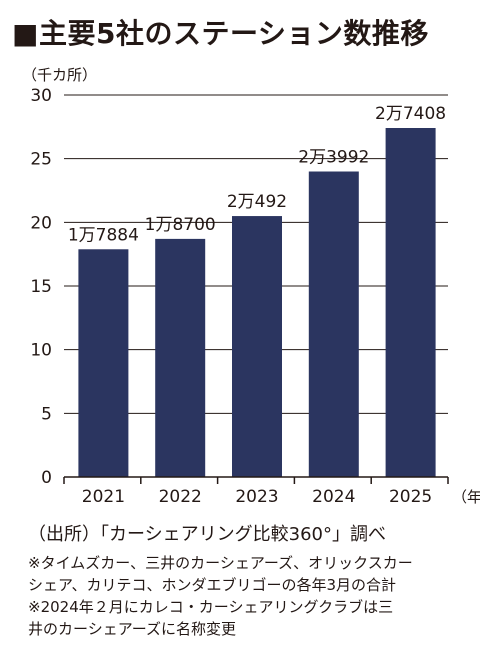 The width and height of the screenshot is (480, 668). What do you see at coordinates (132, 629) in the screenshot?
I see `footnote-line: 井のカーシェアーズに名称変更` at bounding box center [132, 629].